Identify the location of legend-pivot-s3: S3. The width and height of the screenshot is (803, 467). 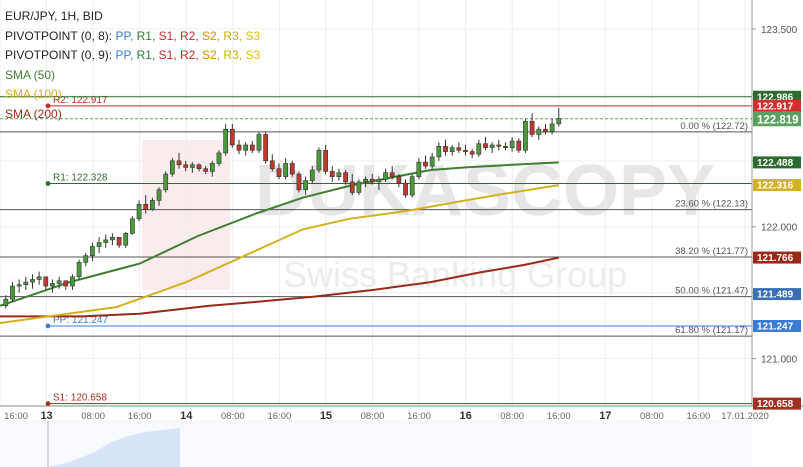
(253, 55).